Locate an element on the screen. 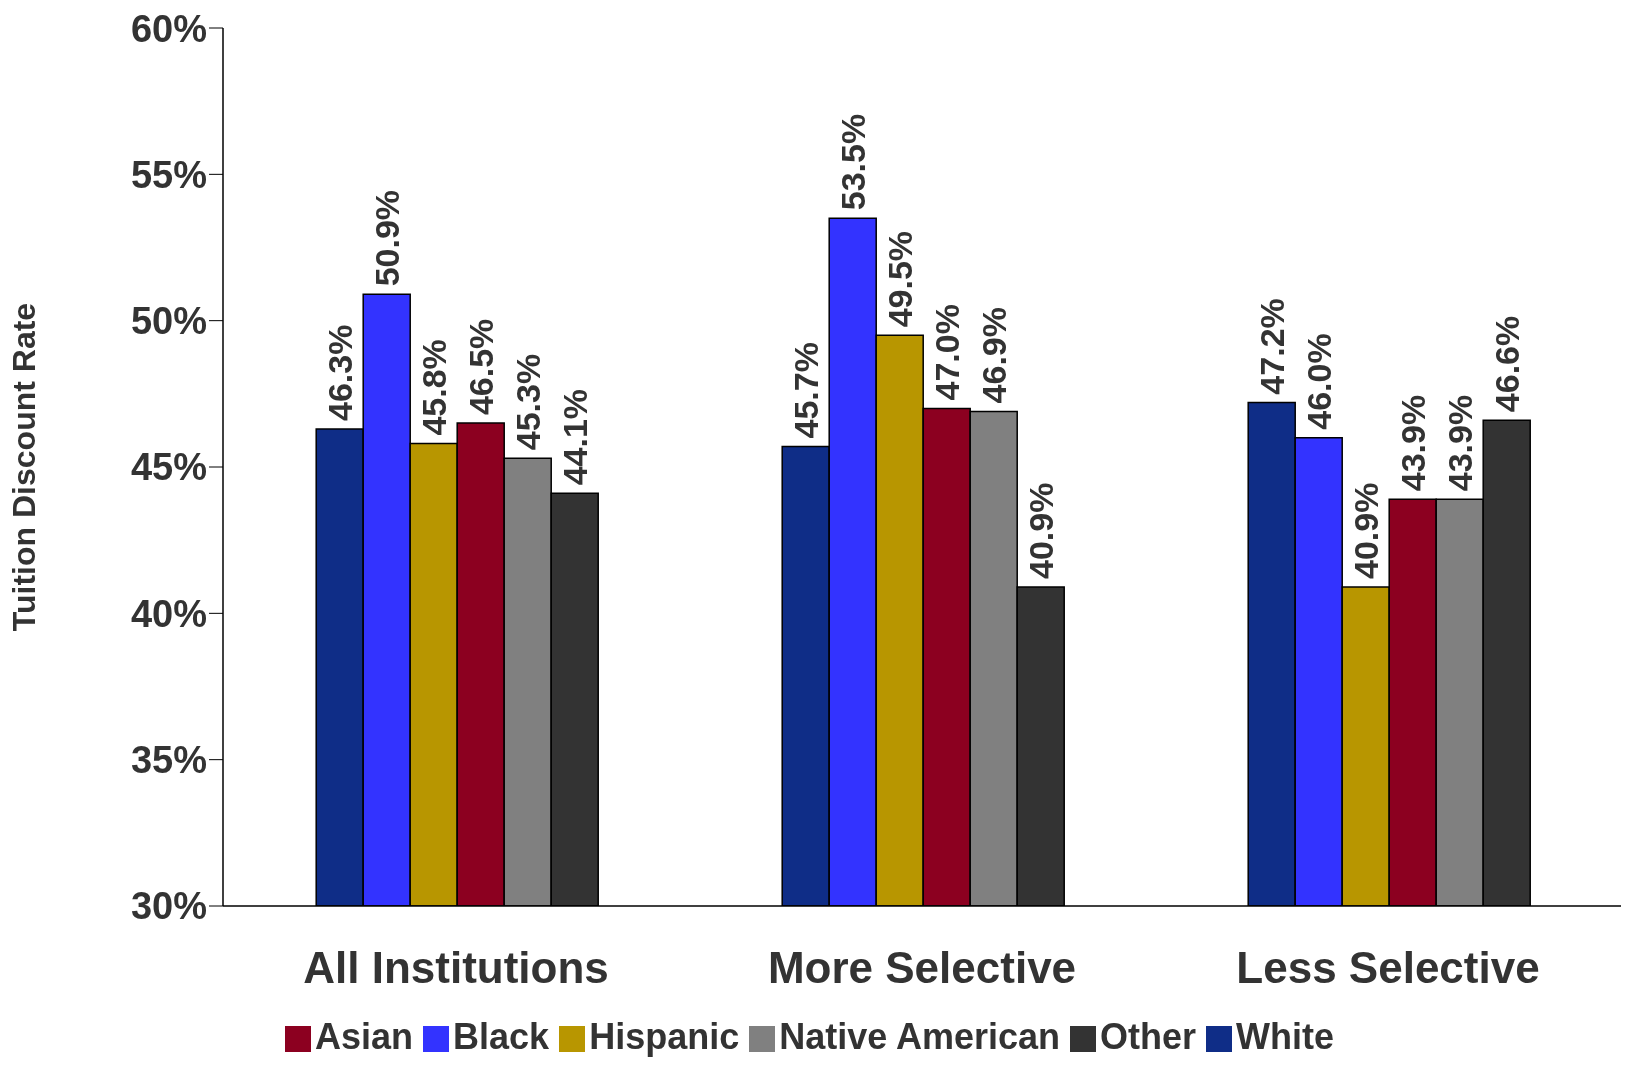  y-tick-label: 35% is located at coordinates (168, 760).